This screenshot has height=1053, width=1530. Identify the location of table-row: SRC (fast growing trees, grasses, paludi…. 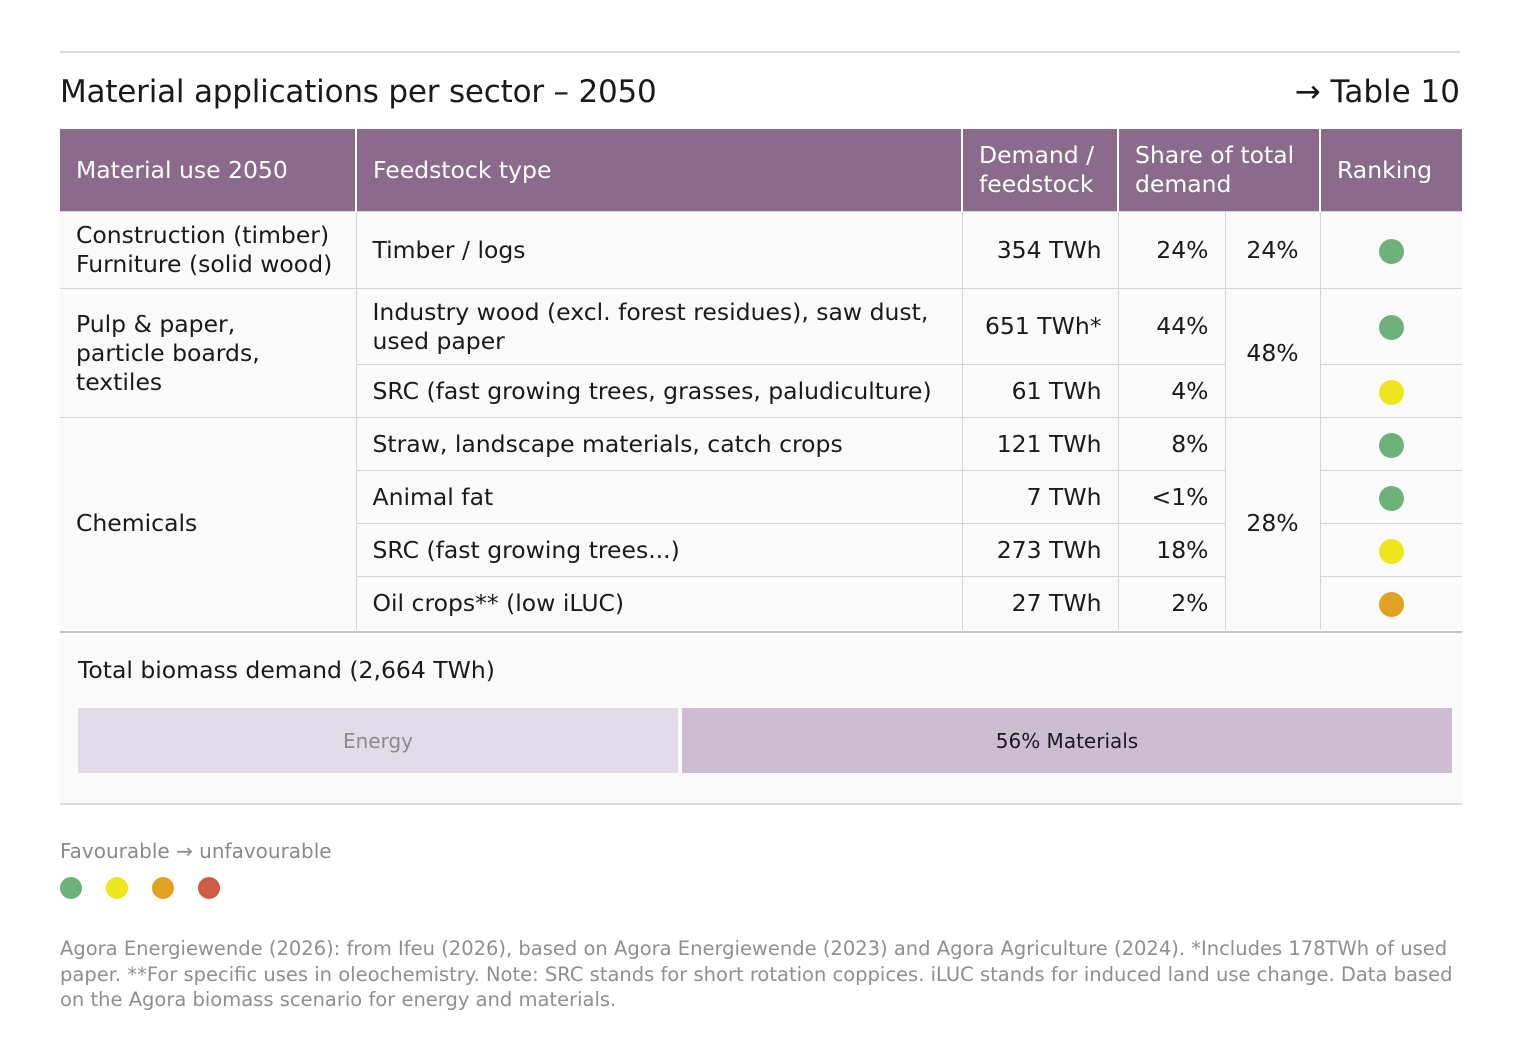
(761, 391).